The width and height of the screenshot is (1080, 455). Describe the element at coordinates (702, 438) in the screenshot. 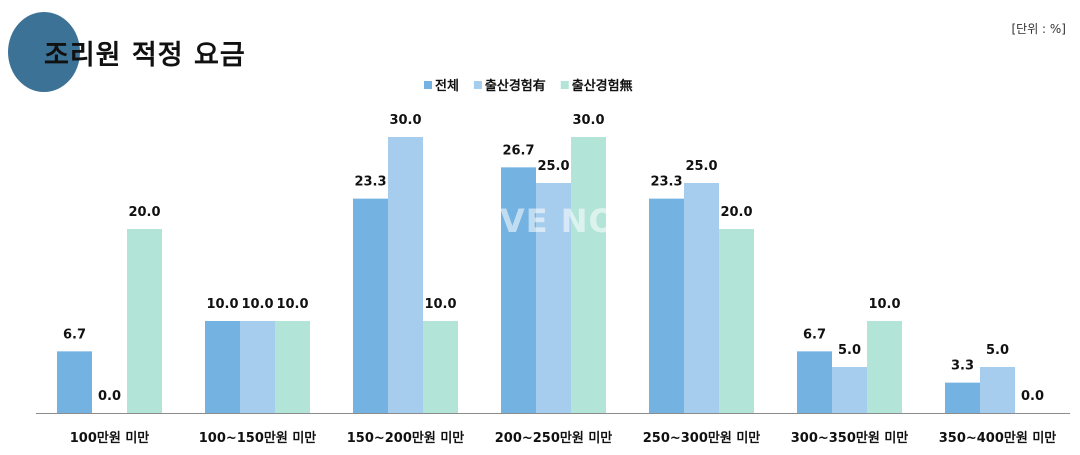

I see `x-tick-label: 250~300만원 미만` at that location.